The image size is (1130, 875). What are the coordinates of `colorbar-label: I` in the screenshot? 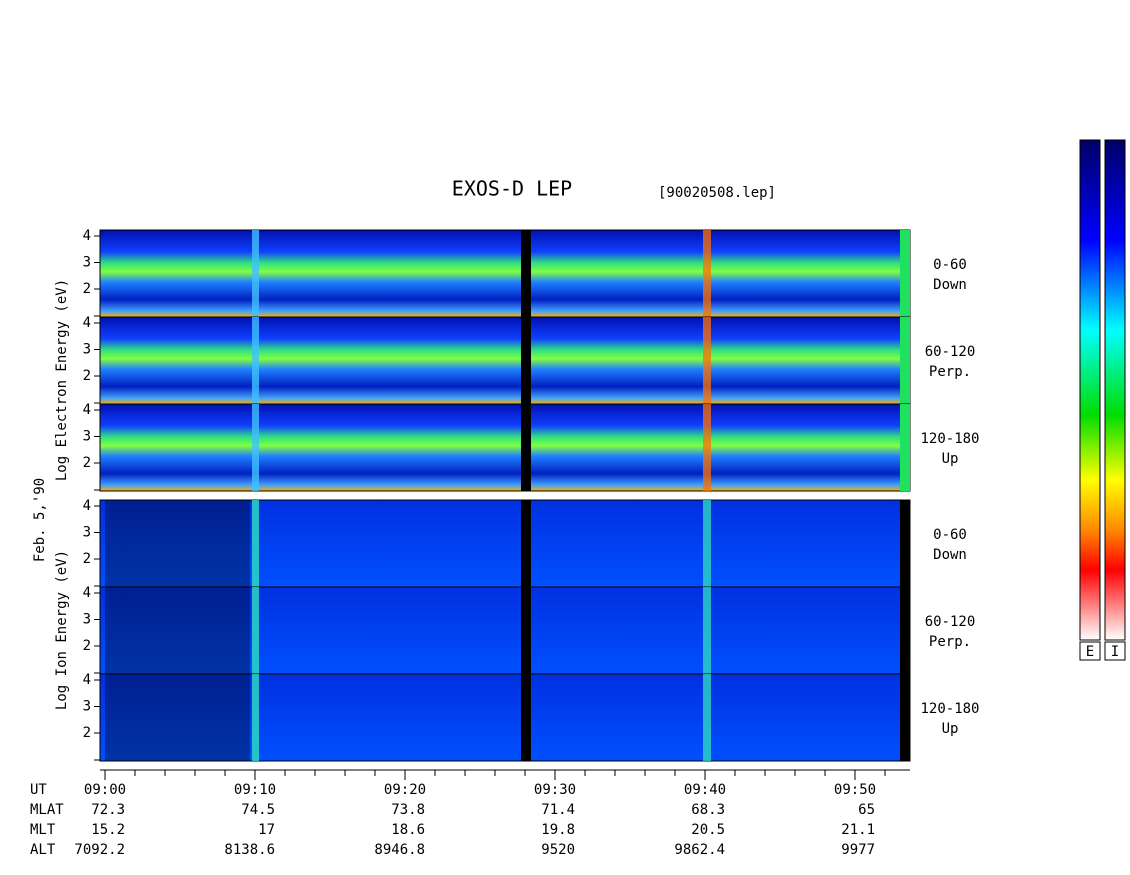 It's located at (1115, 652).